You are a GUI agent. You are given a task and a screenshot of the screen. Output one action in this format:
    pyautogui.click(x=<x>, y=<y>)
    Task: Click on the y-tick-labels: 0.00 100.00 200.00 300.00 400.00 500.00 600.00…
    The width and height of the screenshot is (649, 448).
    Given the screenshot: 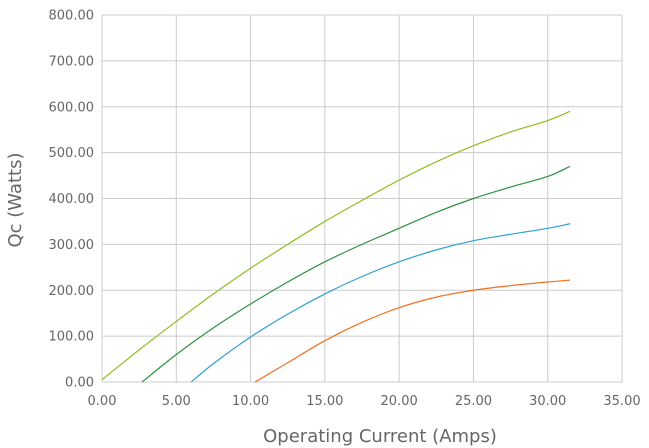 What is the action you would take?
    pyautogui.click(x=72, y=200)
    